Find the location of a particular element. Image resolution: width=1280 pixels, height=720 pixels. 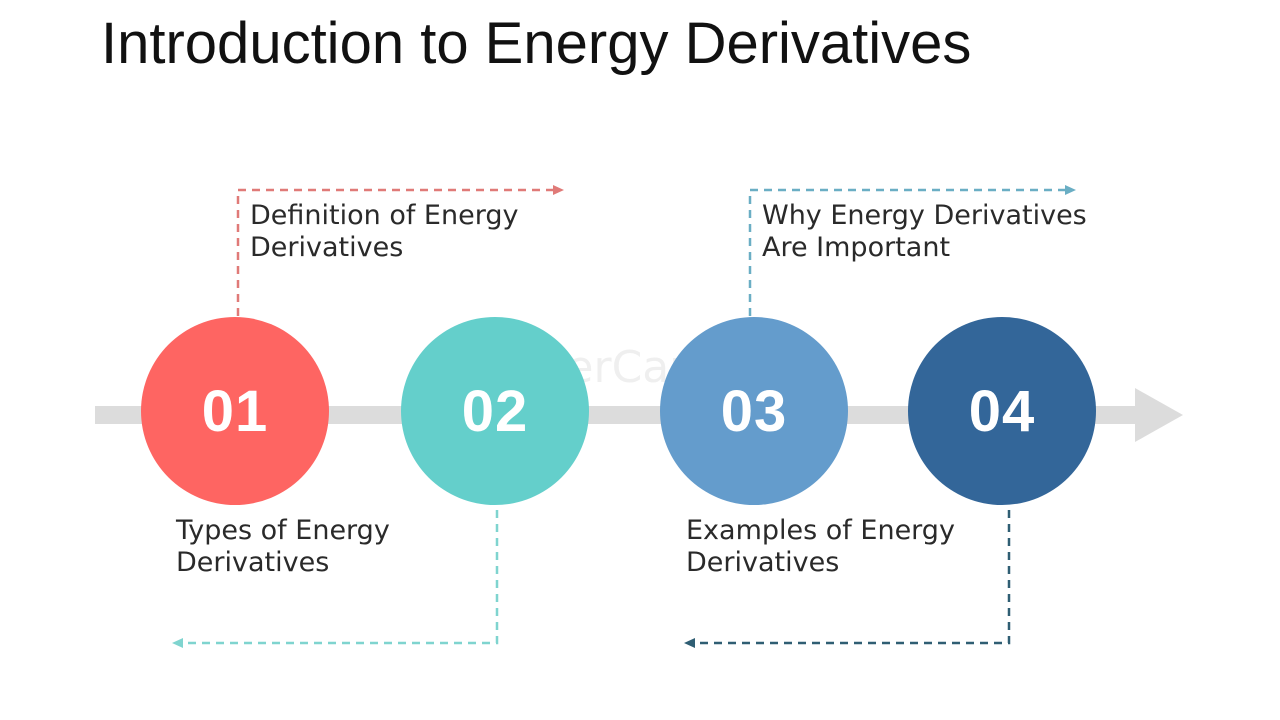

step-label-02: Definition of Energy Derivatives is located at coordinates (384, 232).